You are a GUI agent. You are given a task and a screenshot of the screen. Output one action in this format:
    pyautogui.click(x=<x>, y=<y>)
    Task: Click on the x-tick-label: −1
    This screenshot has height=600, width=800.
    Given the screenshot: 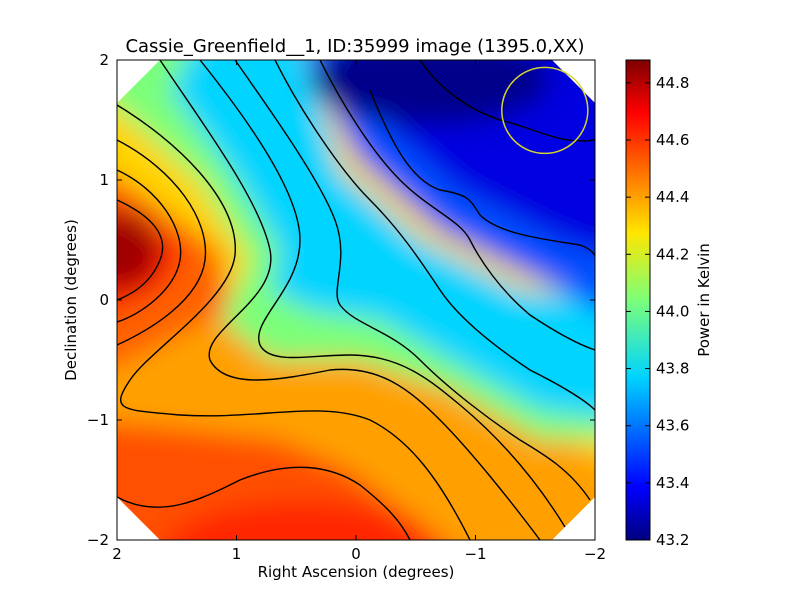 What is the action you would take?
    pyautogui.click(x=475, y=554)
    